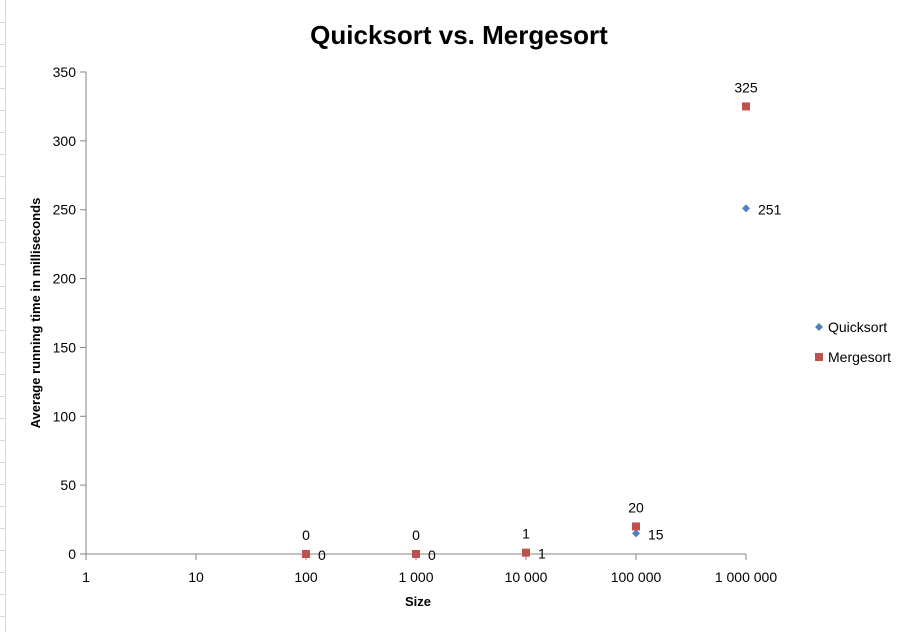 This screenshot has width=917, height=632. I want to click on y-tick-label: 100, so click(65, 416).